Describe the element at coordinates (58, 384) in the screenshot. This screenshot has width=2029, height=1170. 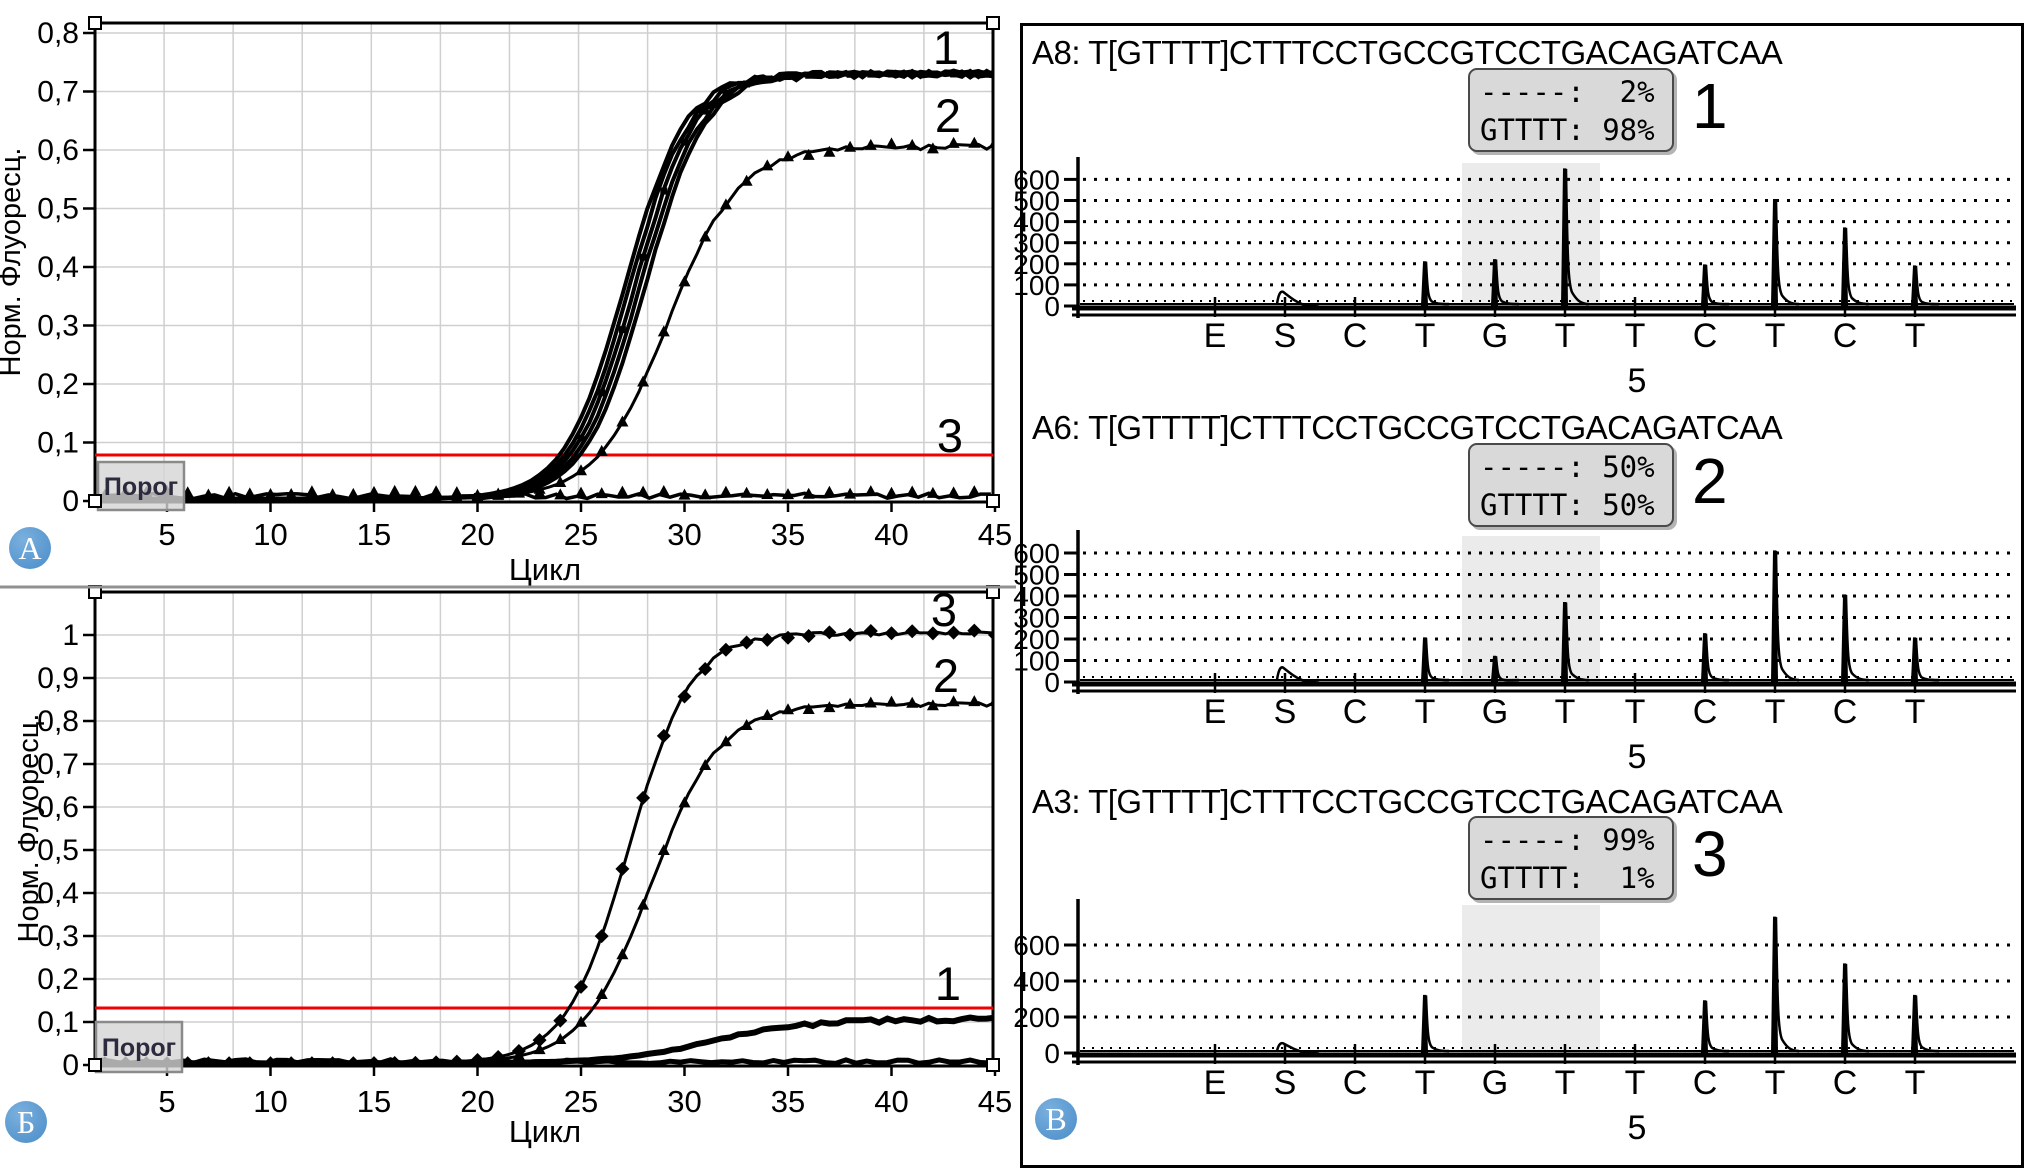
I see `y-tick-label: 0,2` at that location.